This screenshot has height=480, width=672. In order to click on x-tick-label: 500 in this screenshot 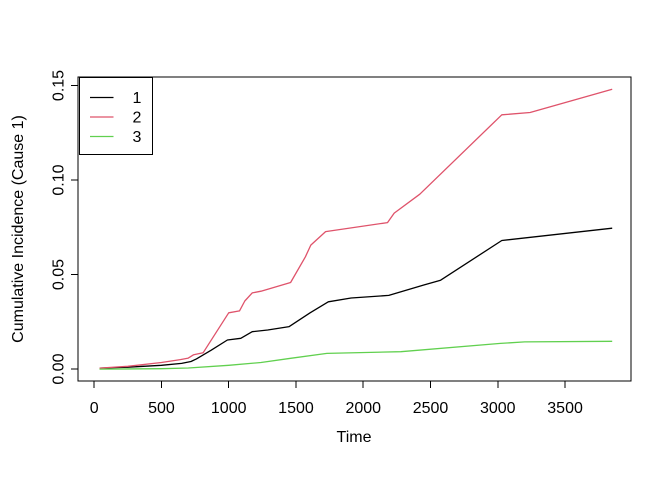, I will do `click(161, 408)`.